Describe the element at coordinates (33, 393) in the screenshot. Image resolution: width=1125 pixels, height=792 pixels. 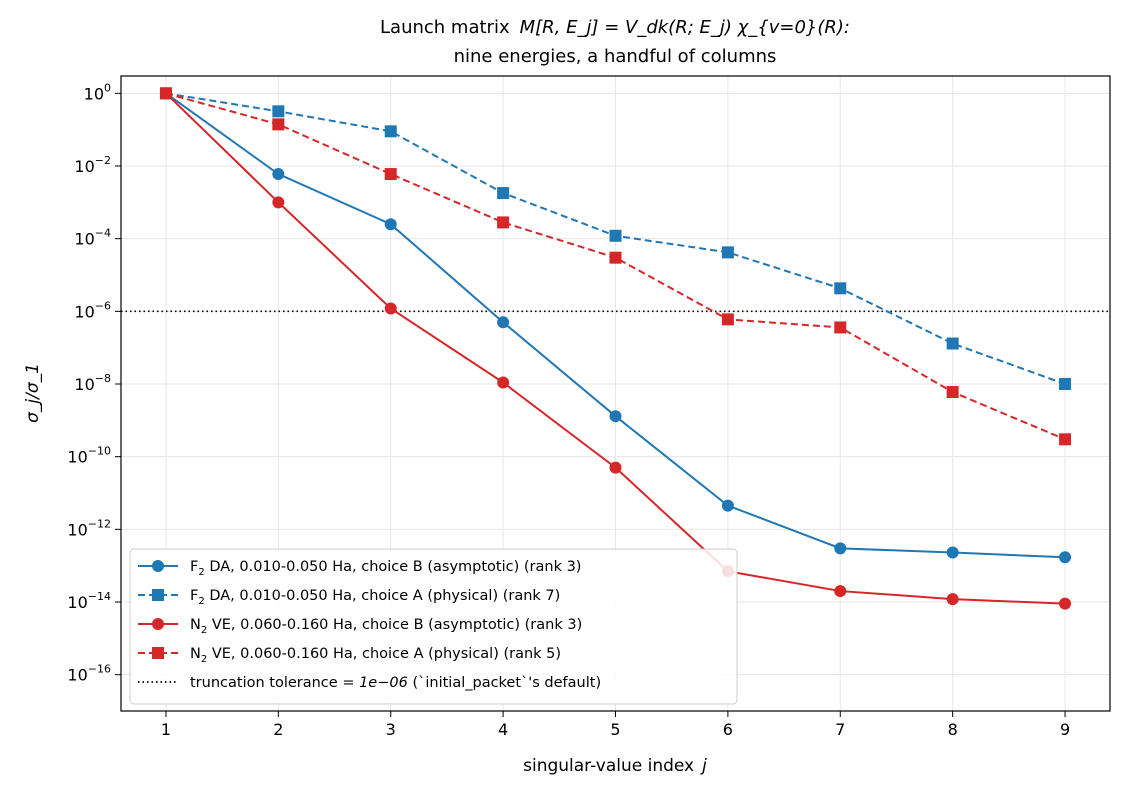
I see `y-axis-label: σ_j/σ_1` at that location.